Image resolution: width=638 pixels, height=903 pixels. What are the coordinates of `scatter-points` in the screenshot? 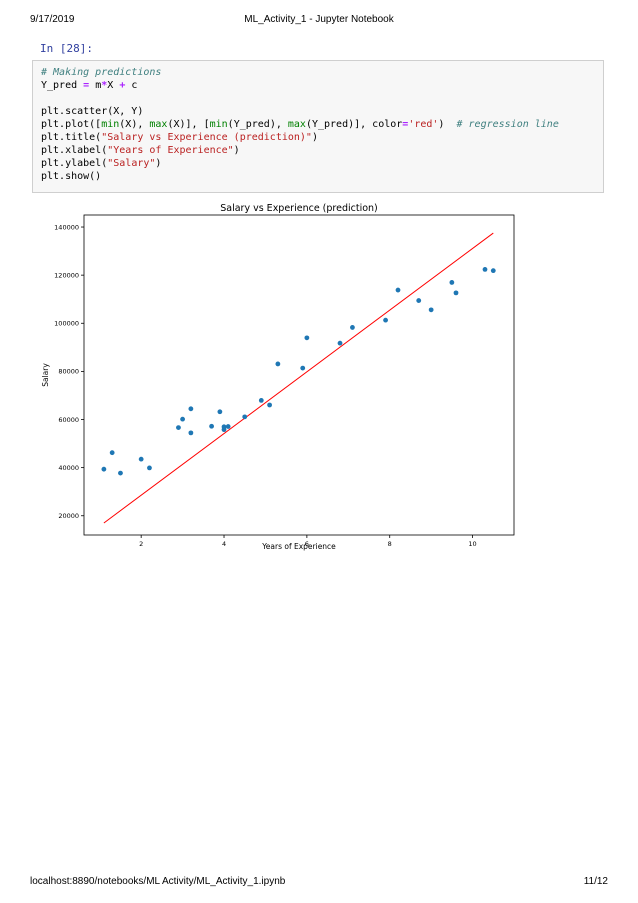 It's located at (298, 371).